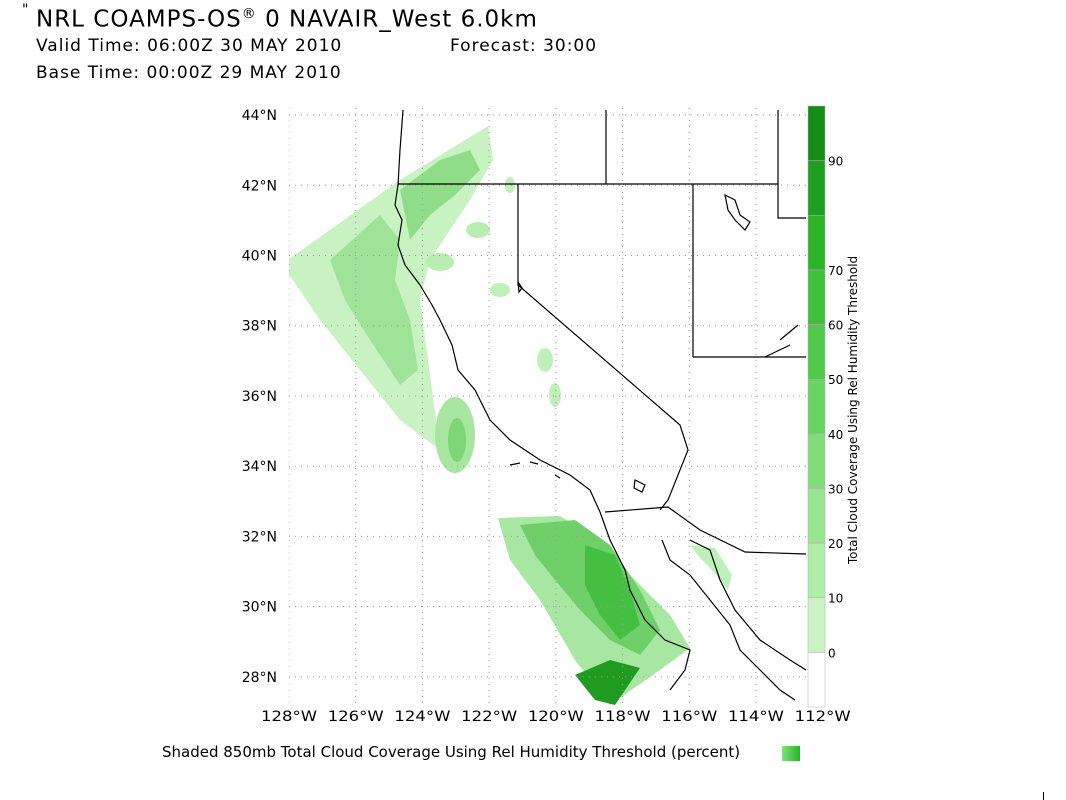 Image resolution: width=1066 pixels, height=800 pixels. I want to click on latitude-label: 42°N, so click(259, 186).